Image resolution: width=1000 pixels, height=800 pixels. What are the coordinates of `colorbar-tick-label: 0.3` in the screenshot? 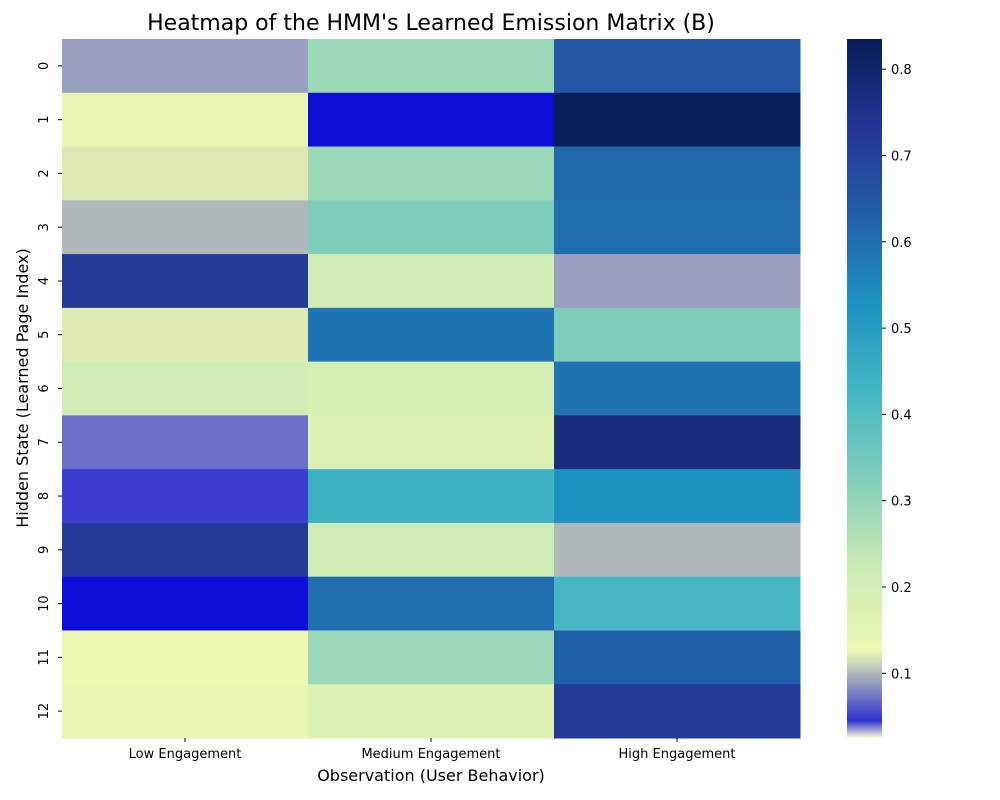 It's located at (901, 502).